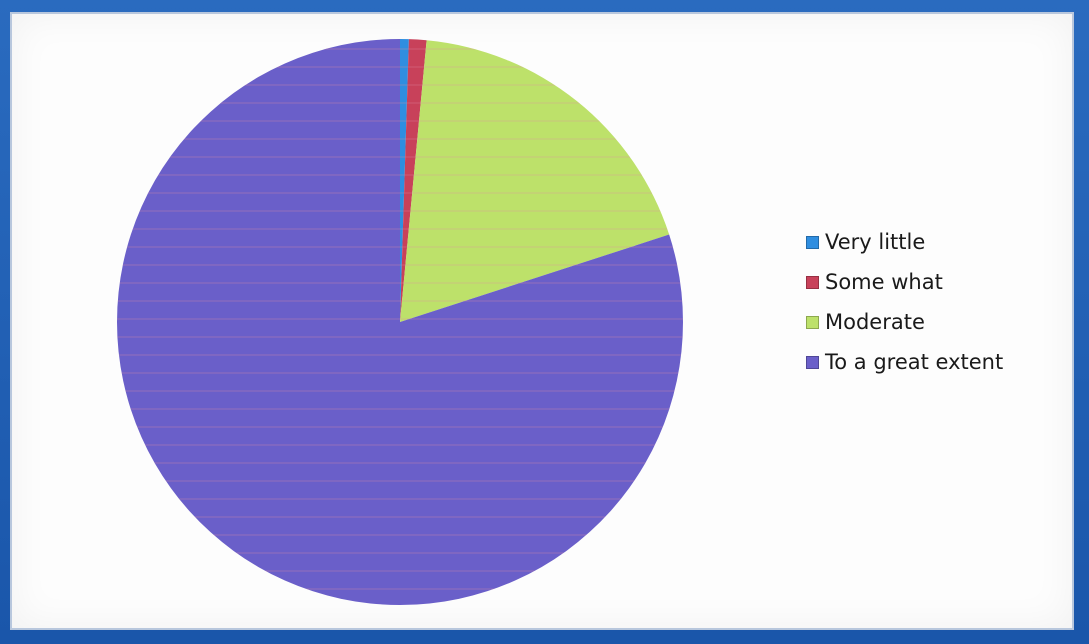 The width and height of the screenshot is (1089, 644). I want to click on pie-slice-texture-very-little, so click(404, 180).